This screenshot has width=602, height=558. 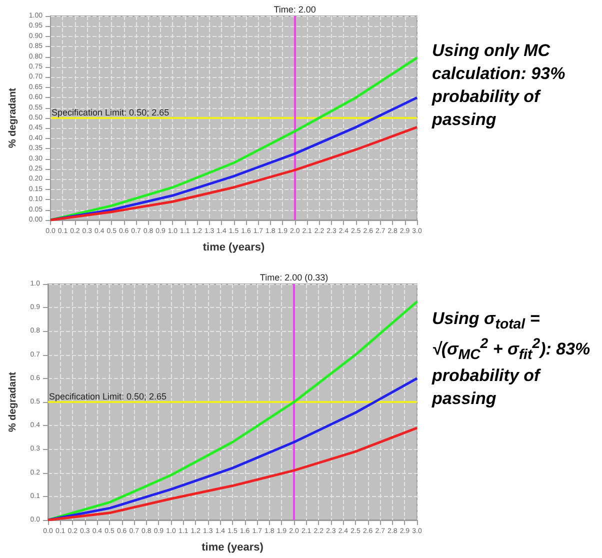 What do you see at coordinates (511, 358) in the screenshot?
I see `text: Using σ$_{total}$ = √(σ$_{MC}$$^{2}$ + σ$_{fit}$$^{2}$): 83% probability of passing` at bounding box center [511, 358].